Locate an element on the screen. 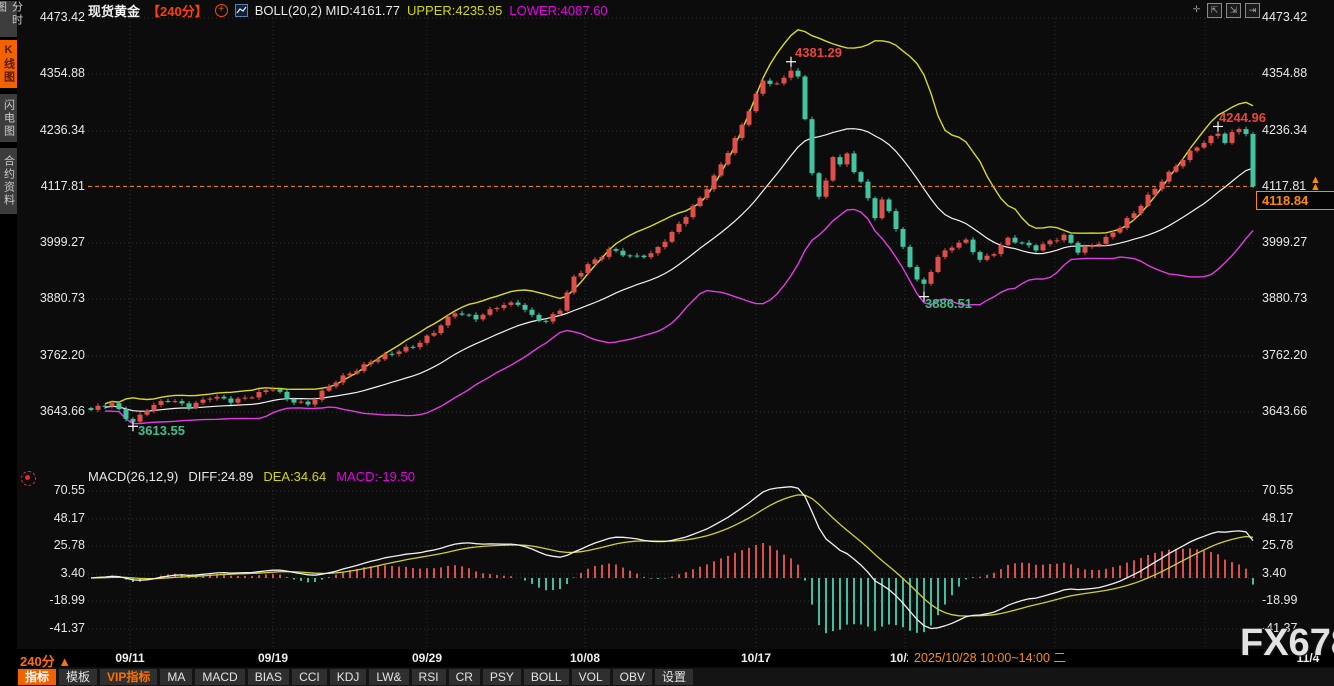 Image resolution: width=1334 pixels, height=686 pixels. toolbar-button-LW&: LW& is located at coordinates (389, 677).